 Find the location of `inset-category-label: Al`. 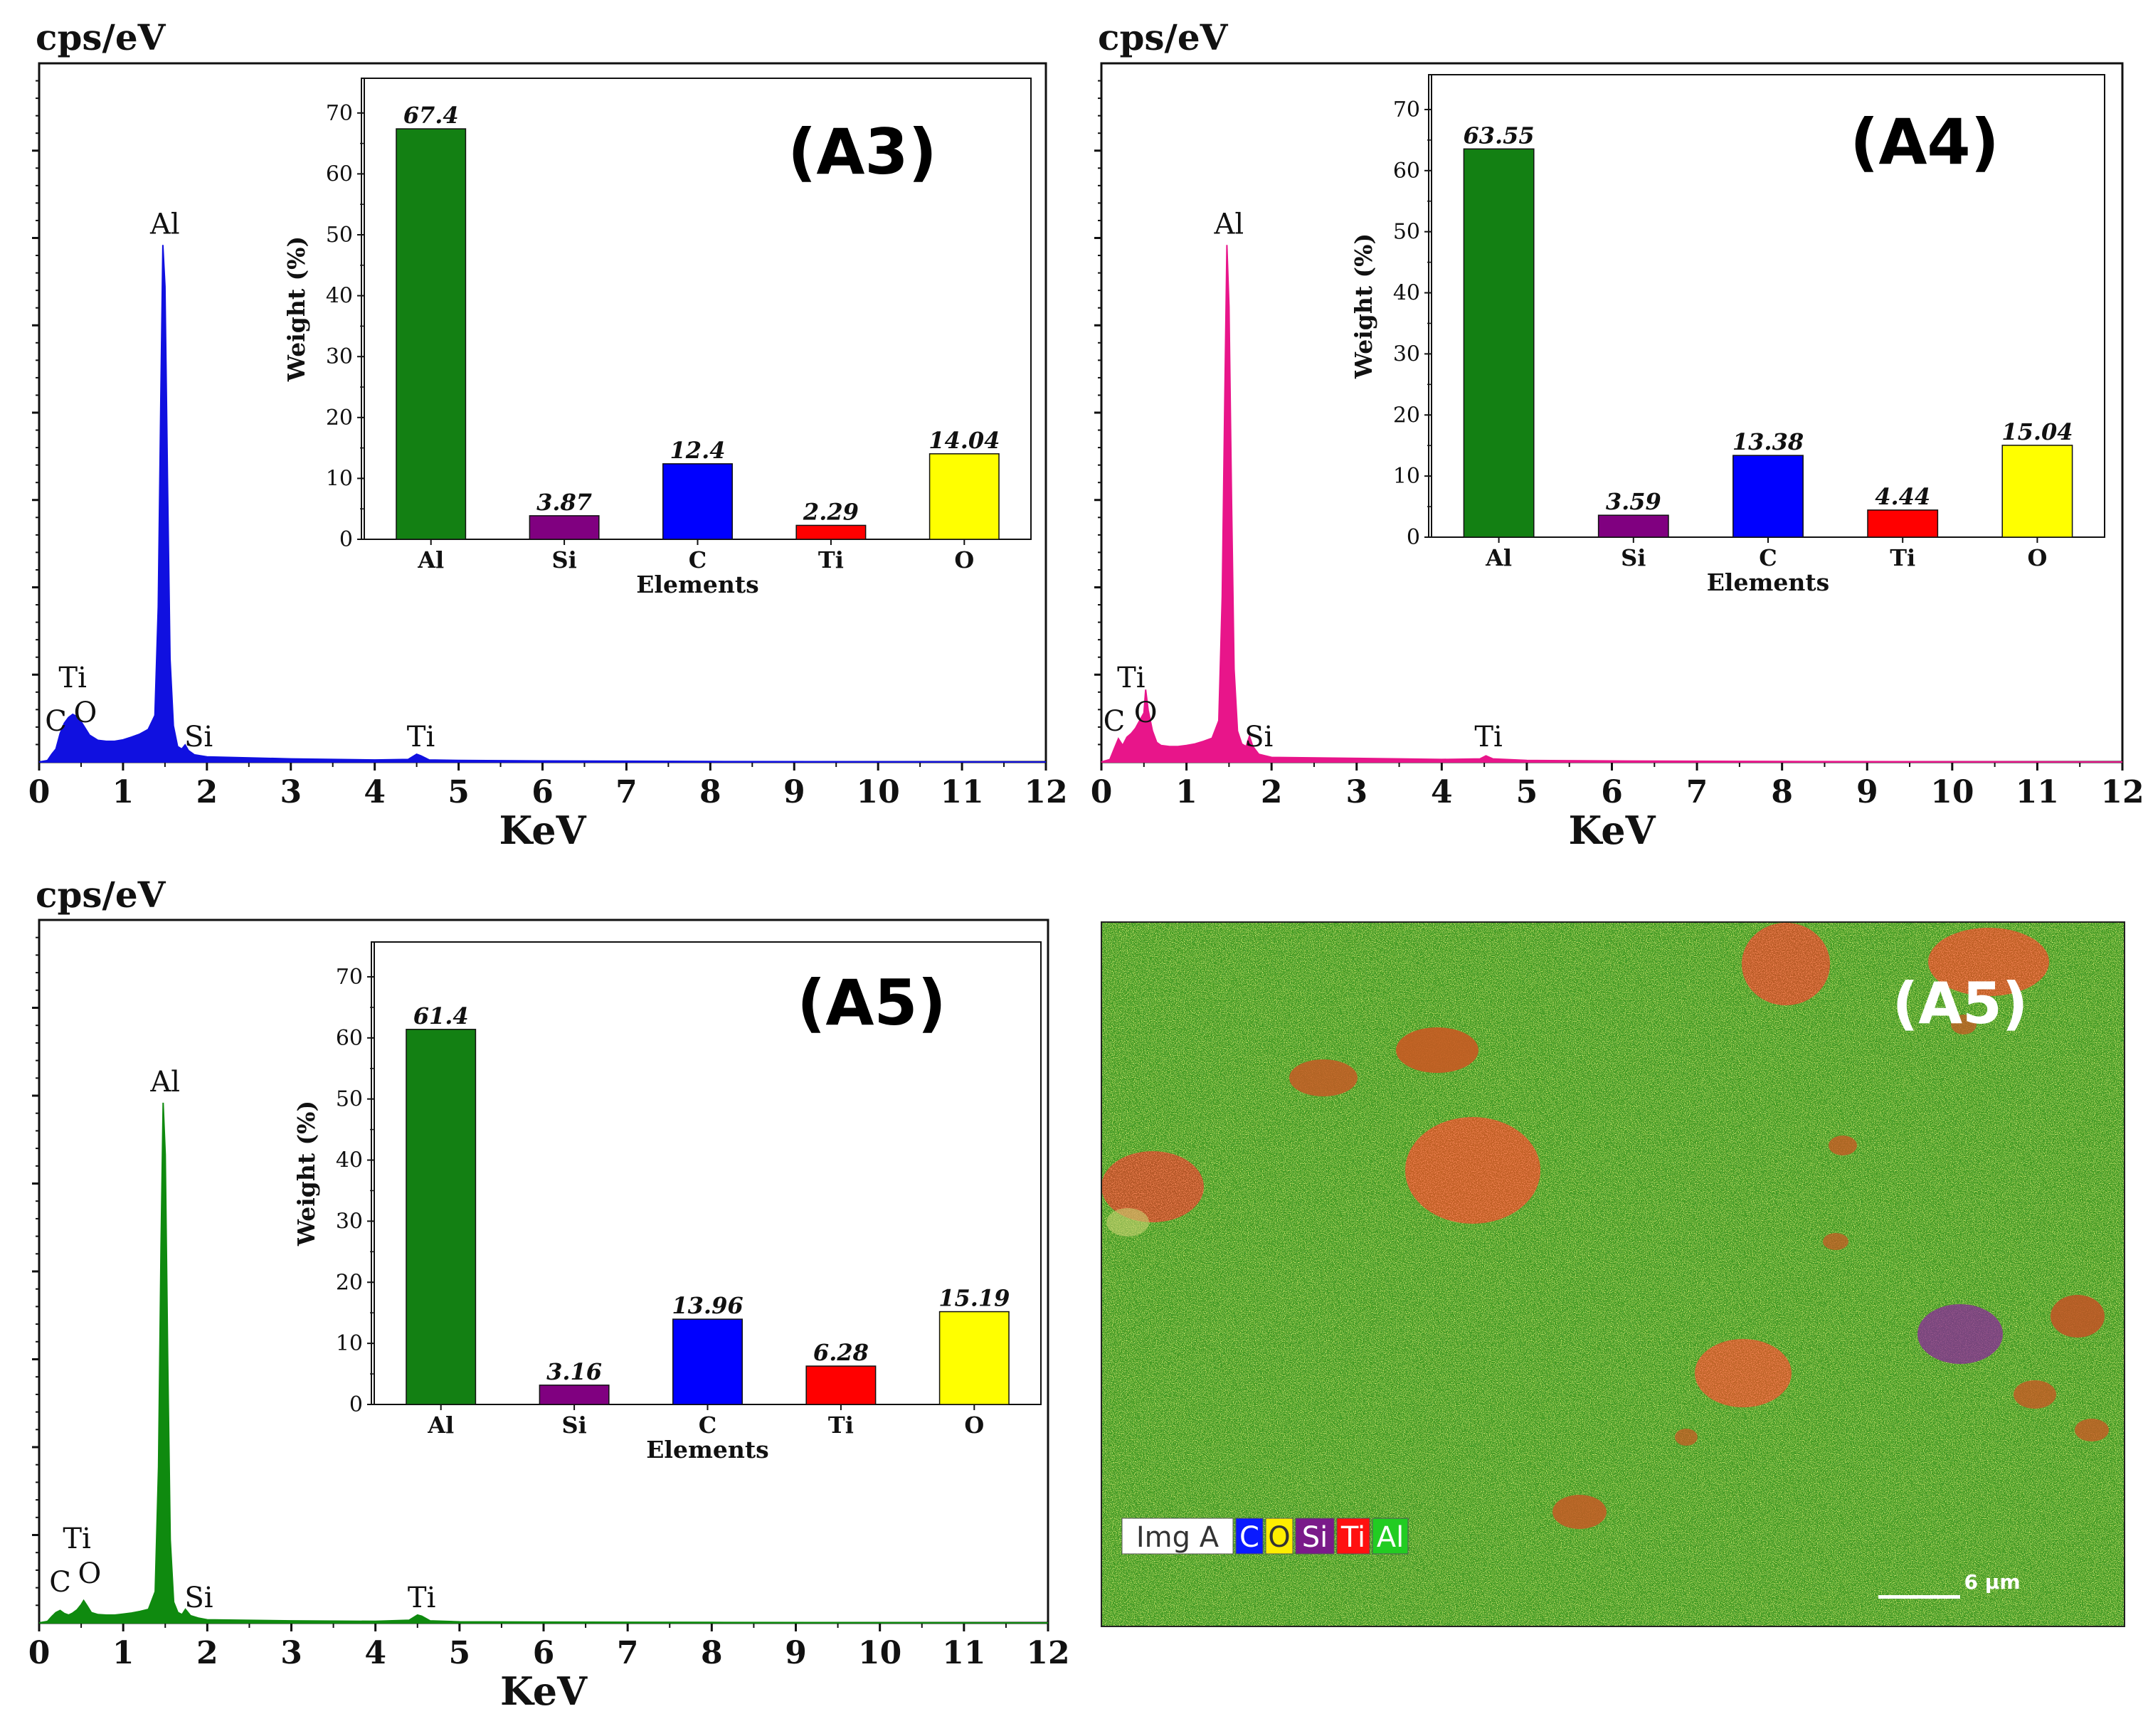

inset-category-label: Al is located at coordinates (431, 559).